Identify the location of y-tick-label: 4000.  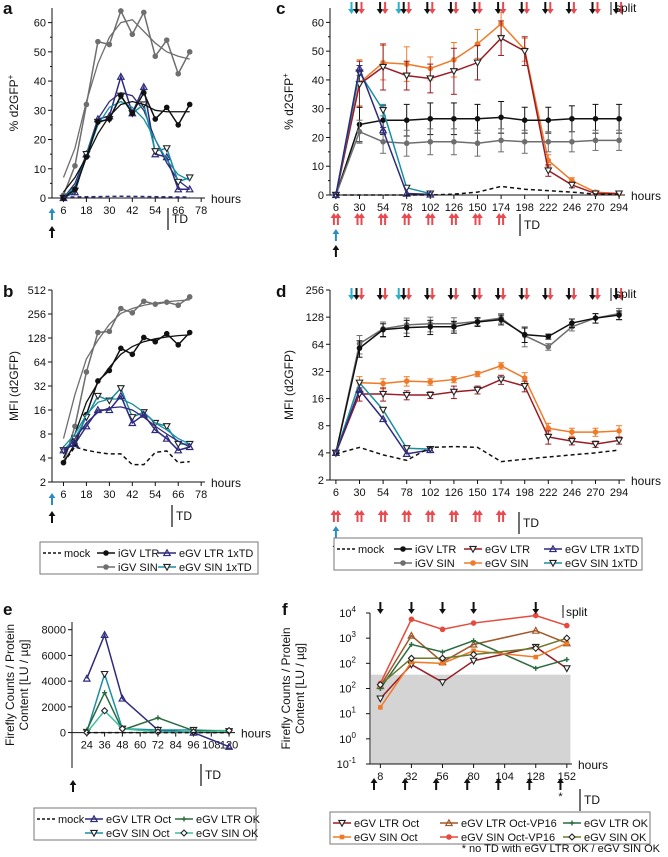
(54, 682).